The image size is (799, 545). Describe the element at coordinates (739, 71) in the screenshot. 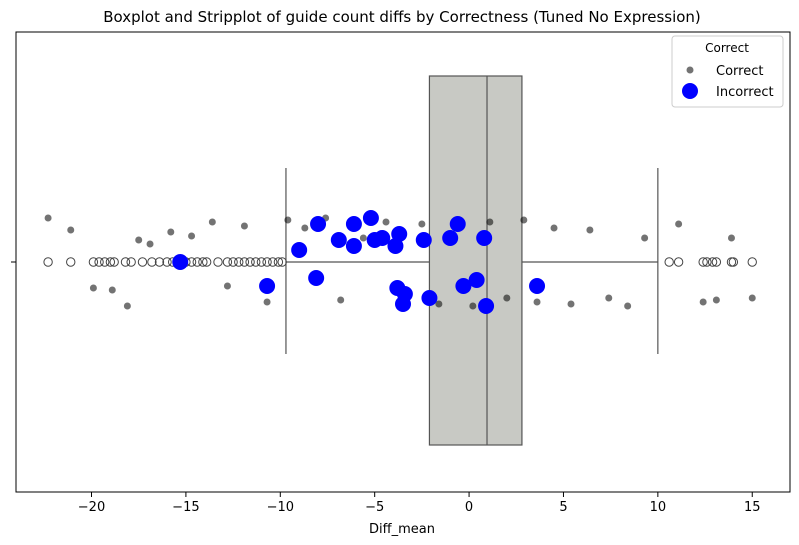

I see `legend-label-correct: Correct` at that location.